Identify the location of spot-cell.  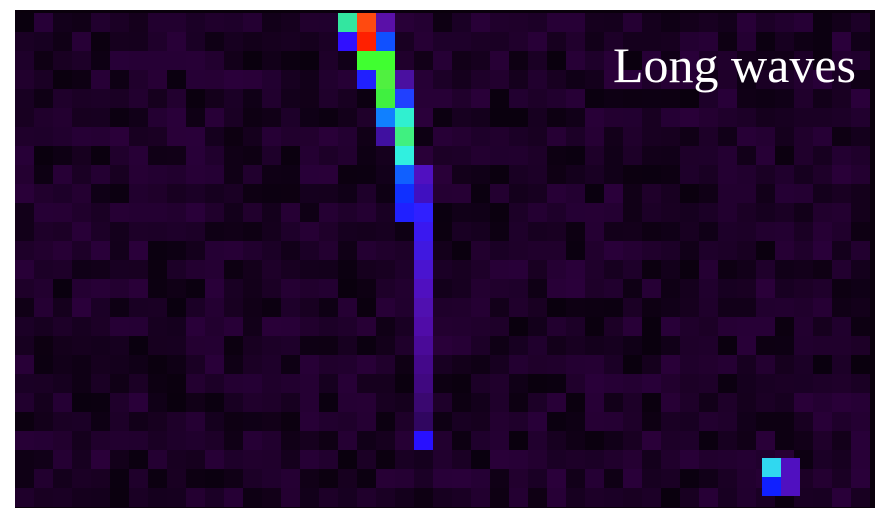
(771, 467).